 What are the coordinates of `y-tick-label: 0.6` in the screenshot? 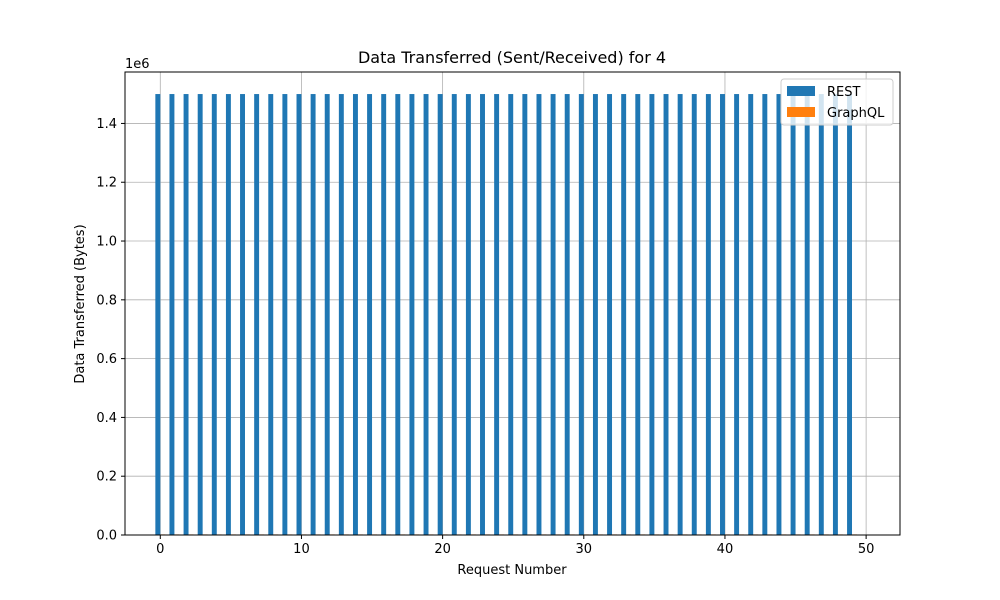 It's located at (106, 359).